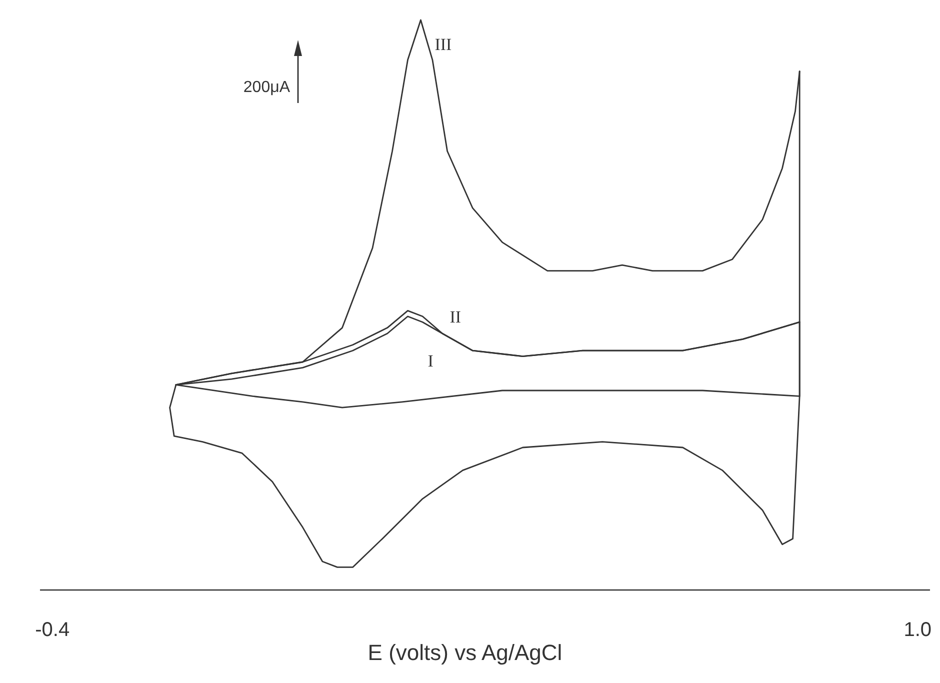 The width and height of the screenshot is (940, 683). Describe the element at coordinates (266, 87) in the screenshot. I see `annotation: 200μA` at that location.